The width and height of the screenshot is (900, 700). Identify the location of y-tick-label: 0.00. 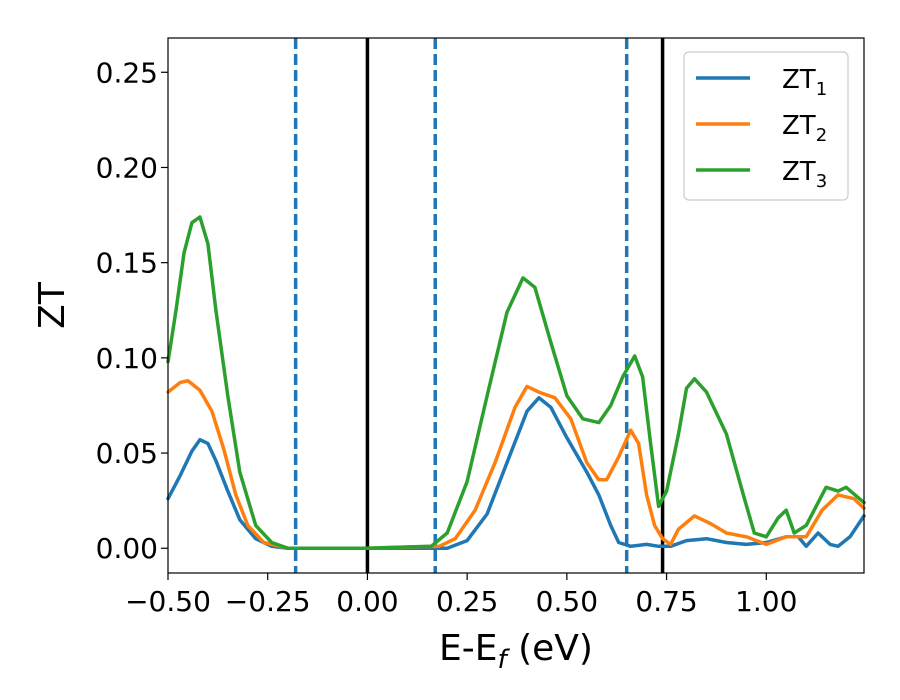
(127, 548).